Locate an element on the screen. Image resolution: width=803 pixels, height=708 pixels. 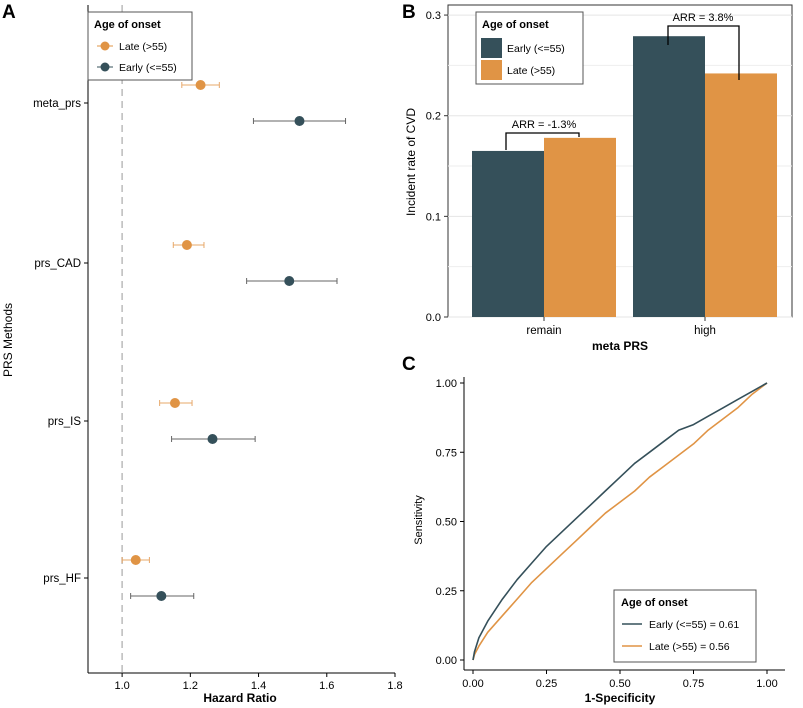
panel-b-legend: Age of onset Early (<=55) Late (>55) is located at coordinates (529, 48).